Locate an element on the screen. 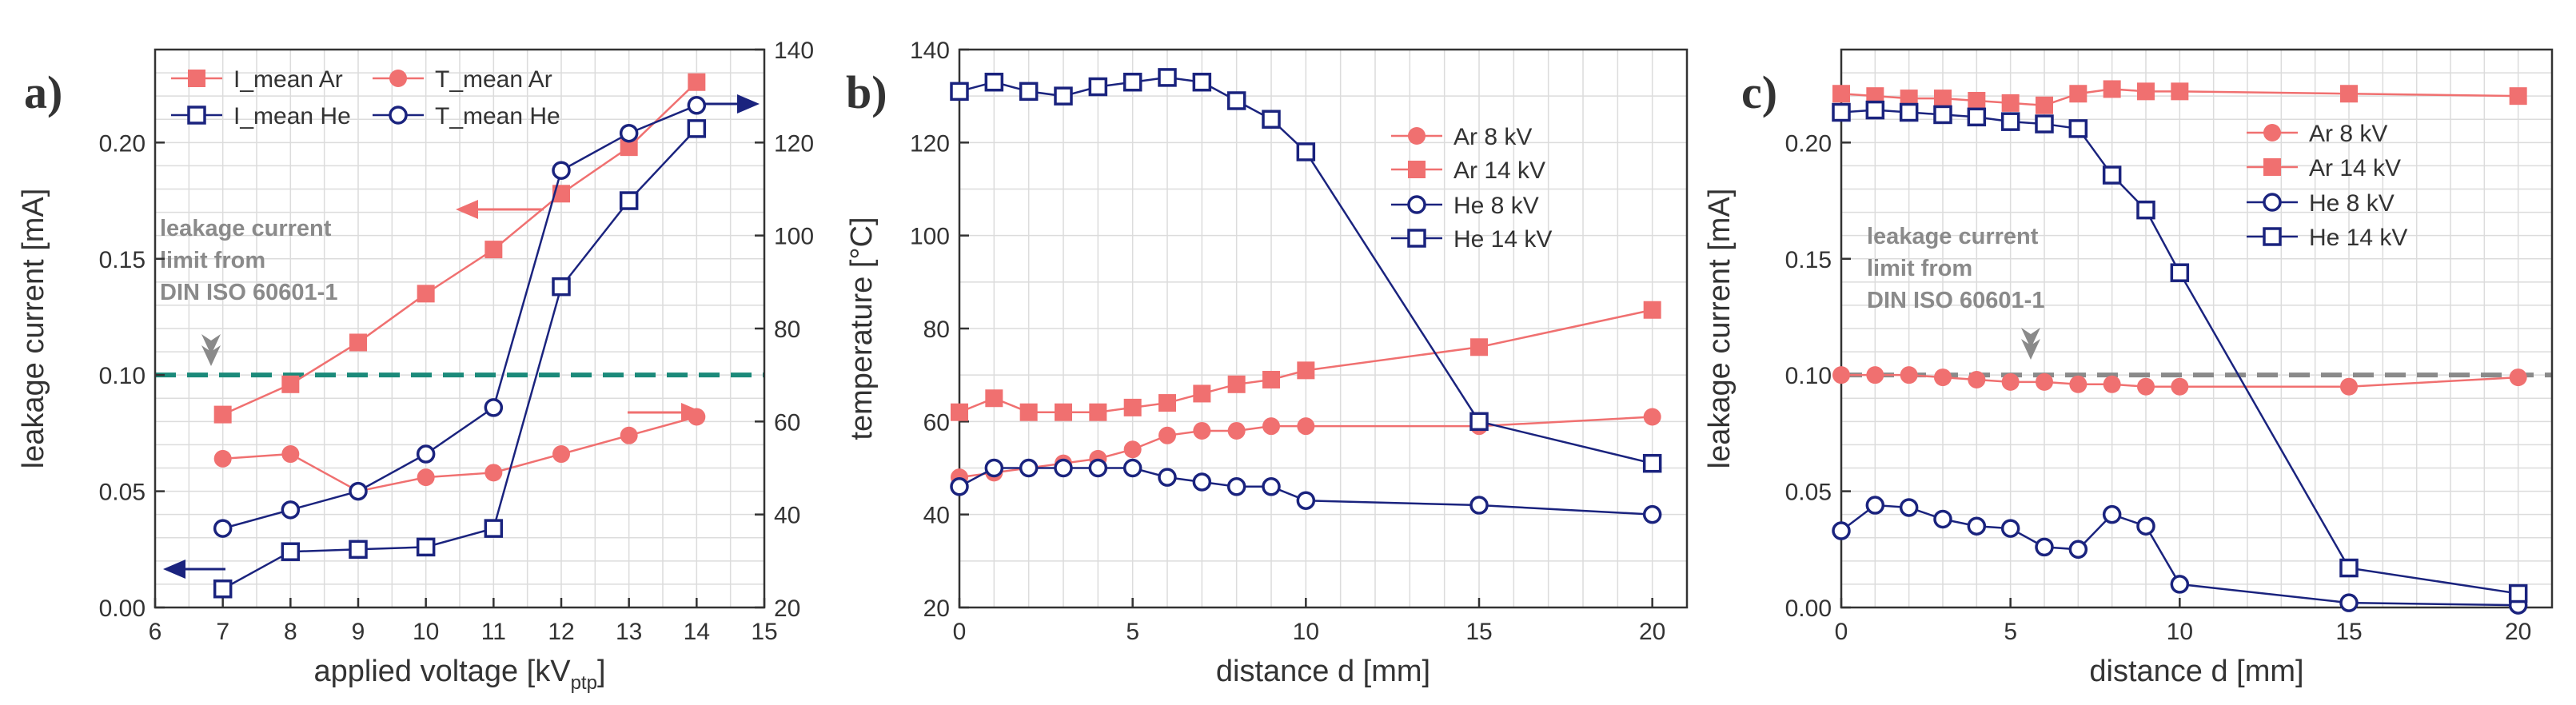  legend-label: T_mean He is located at coordinates (497, 116).